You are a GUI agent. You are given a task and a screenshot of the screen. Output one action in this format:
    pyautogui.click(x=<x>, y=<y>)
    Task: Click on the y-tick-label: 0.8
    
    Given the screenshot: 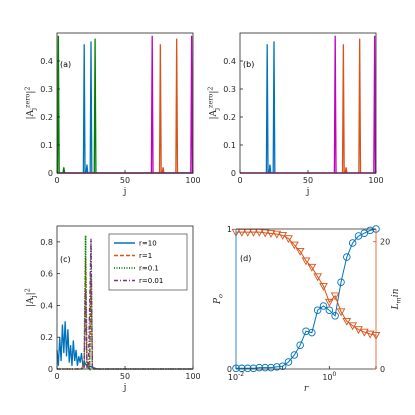 What is the action you would take?
    pyautogui.click(x=46, y=242)
    